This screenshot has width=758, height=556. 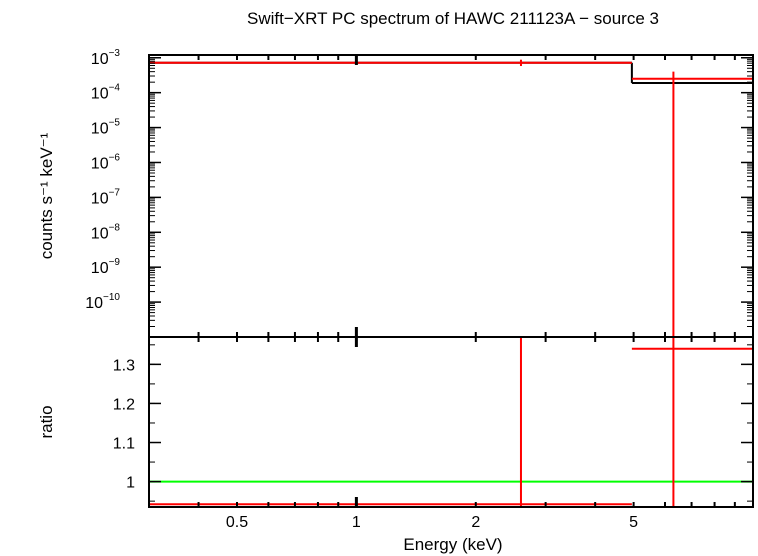 What do you see at coordinates (130, 483) in the screenshot?
I see `ratio-y-tick-label: 1` at bounding box center [130, 483].